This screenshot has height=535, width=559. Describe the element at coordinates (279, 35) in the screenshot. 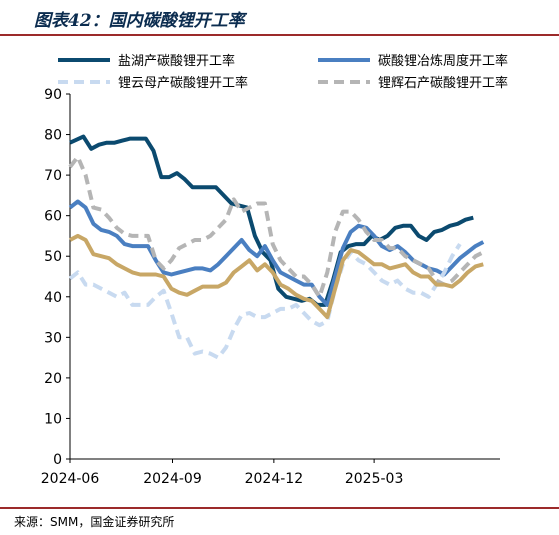

I see `title-divider` at that location.